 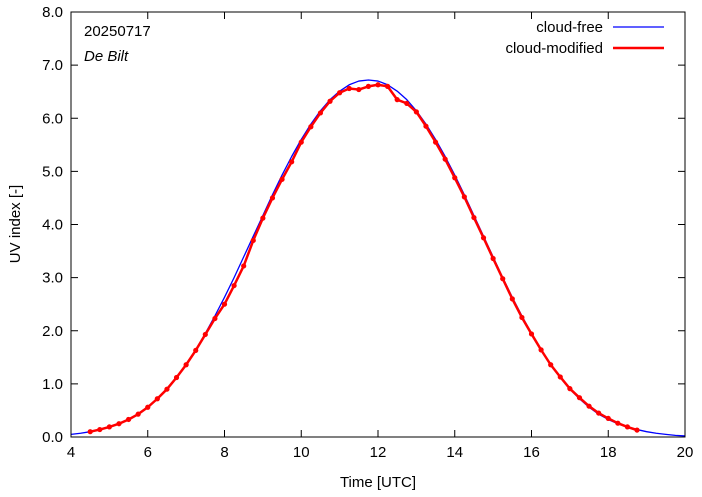 What do you see at coordinates (52, 65) in the screenshot?
I see `y-tick-label: 7.0` at bounding box center [52, 65].